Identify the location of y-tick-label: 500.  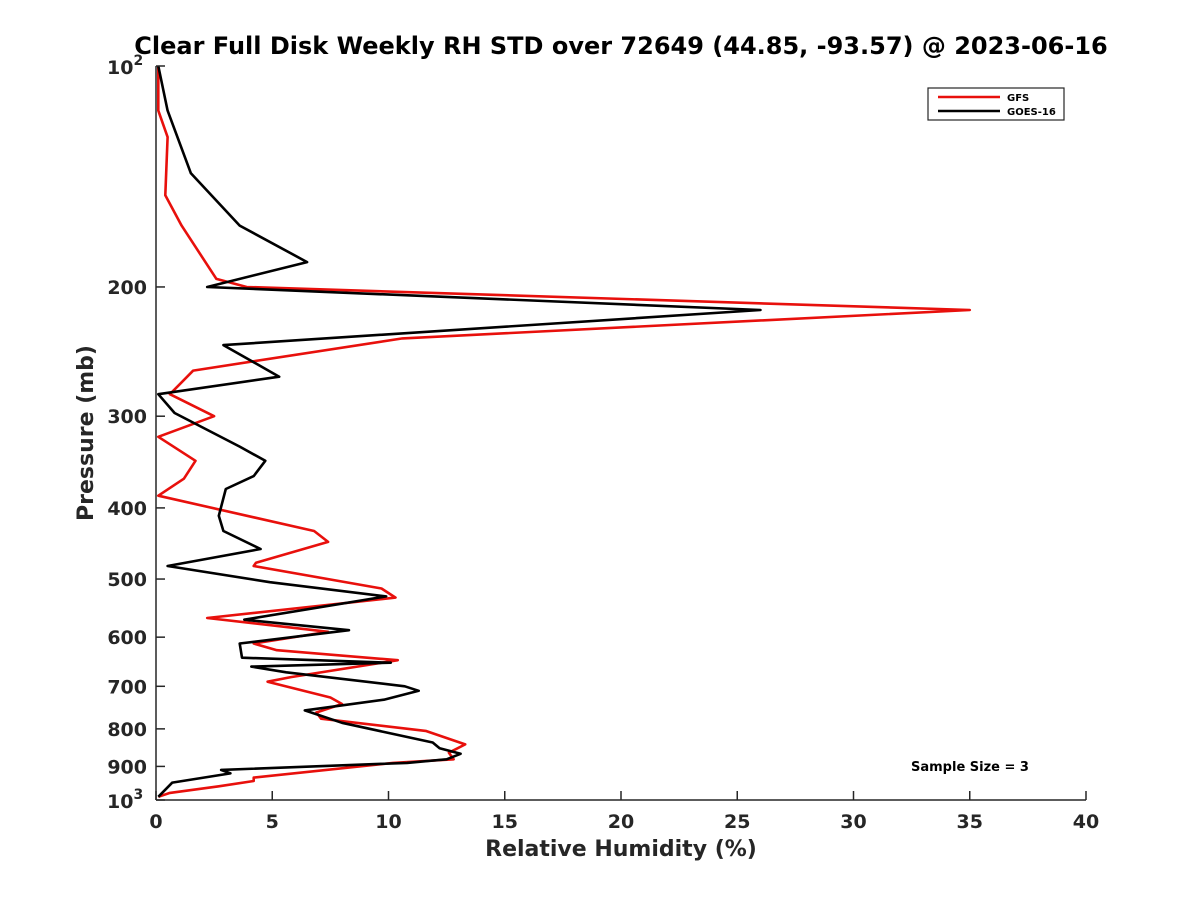
(127, 580).